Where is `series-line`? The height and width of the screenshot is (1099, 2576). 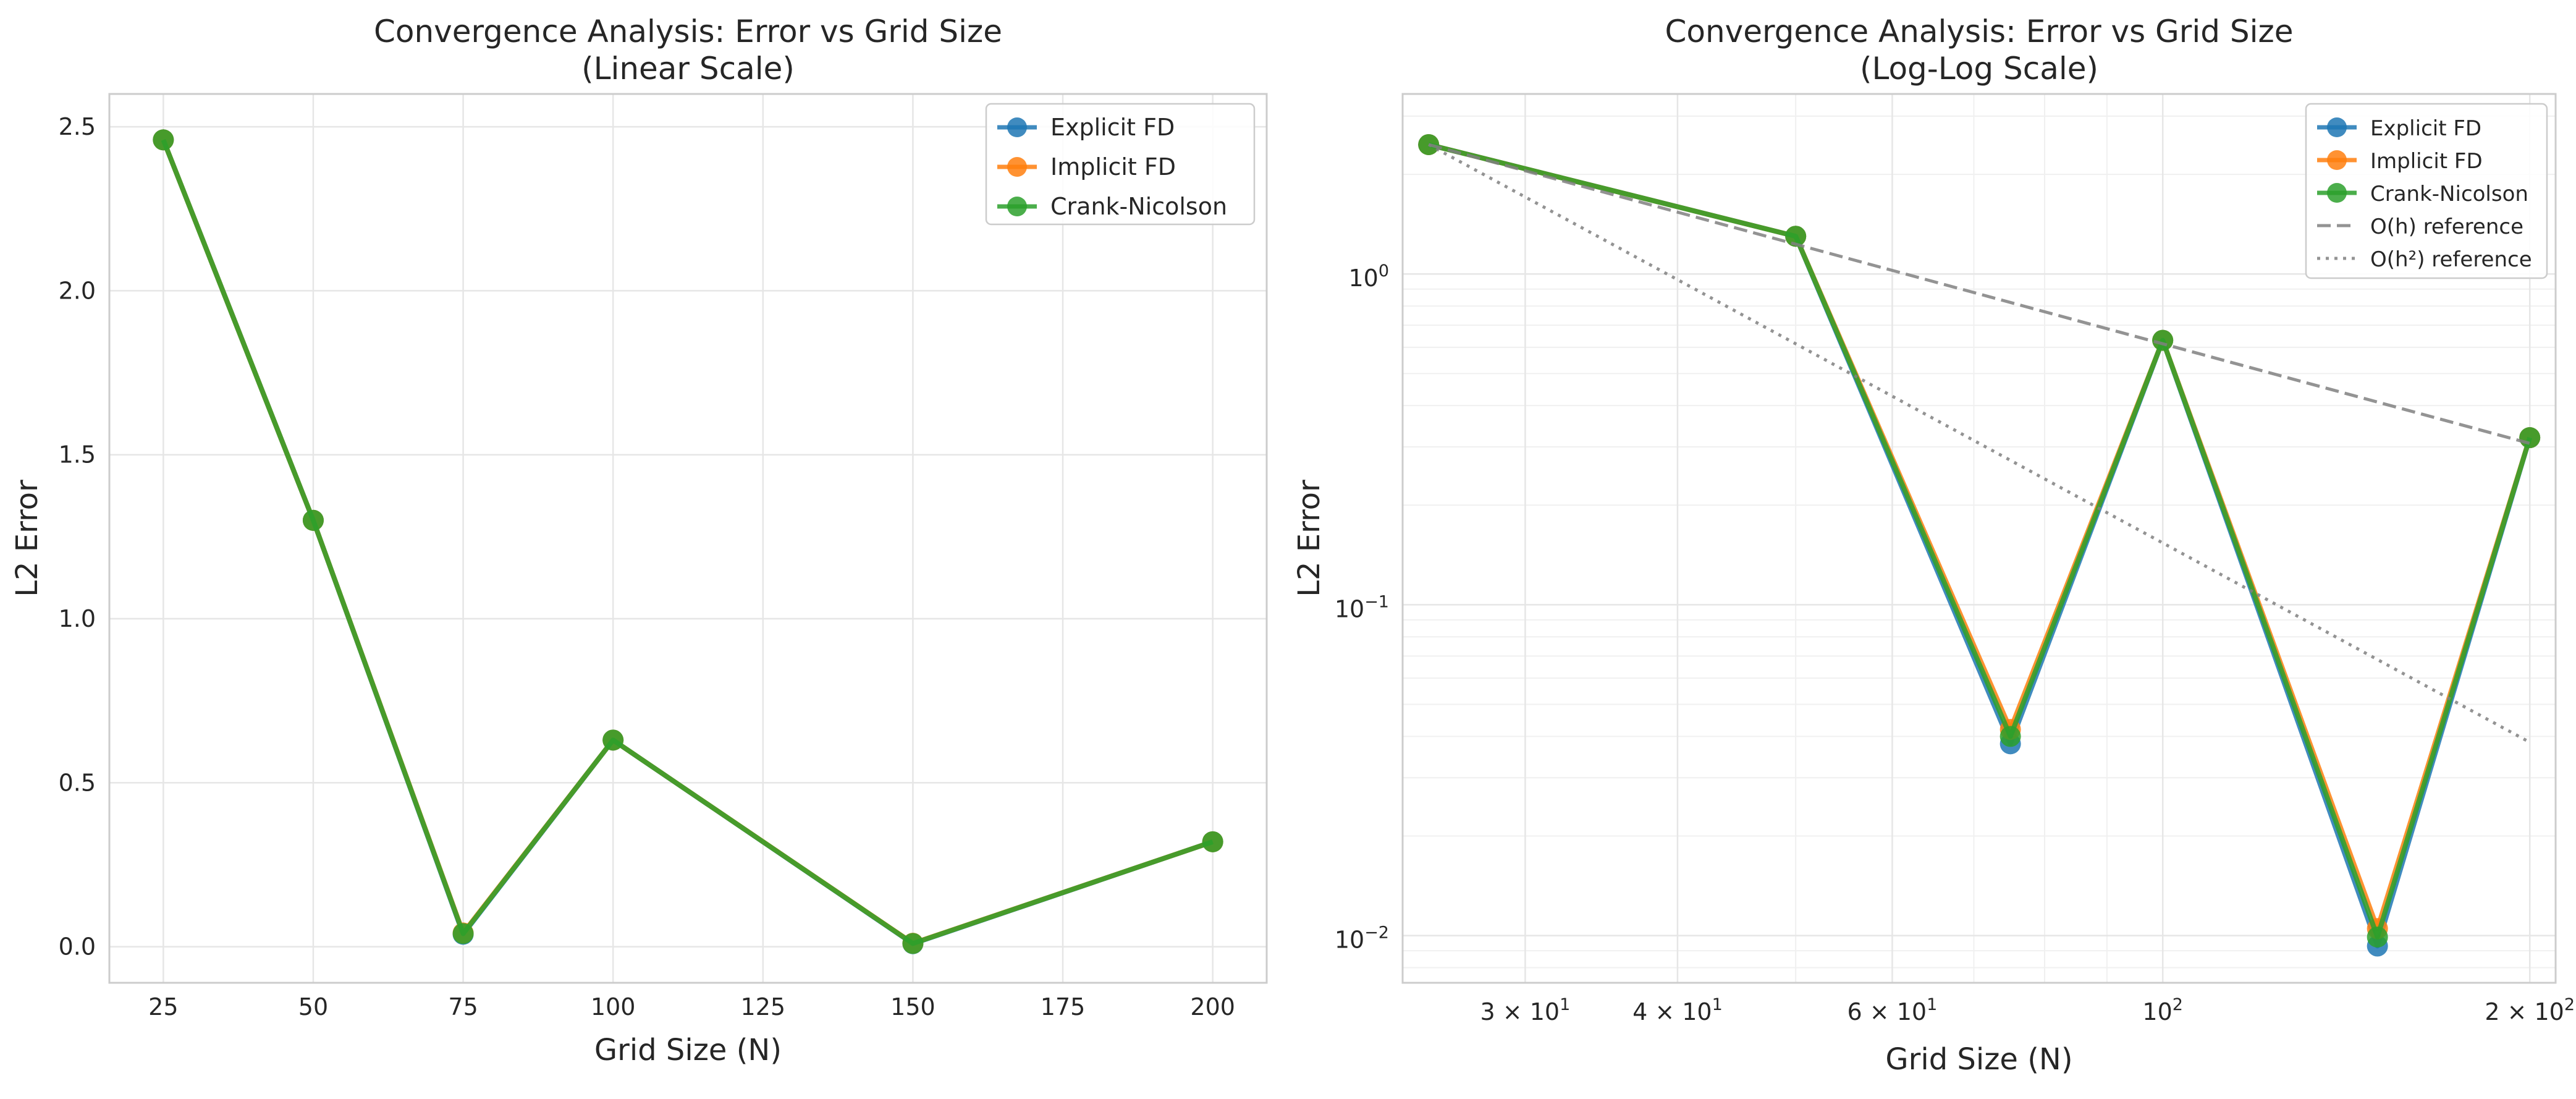
series-line is located at coordinates (1979, 294).